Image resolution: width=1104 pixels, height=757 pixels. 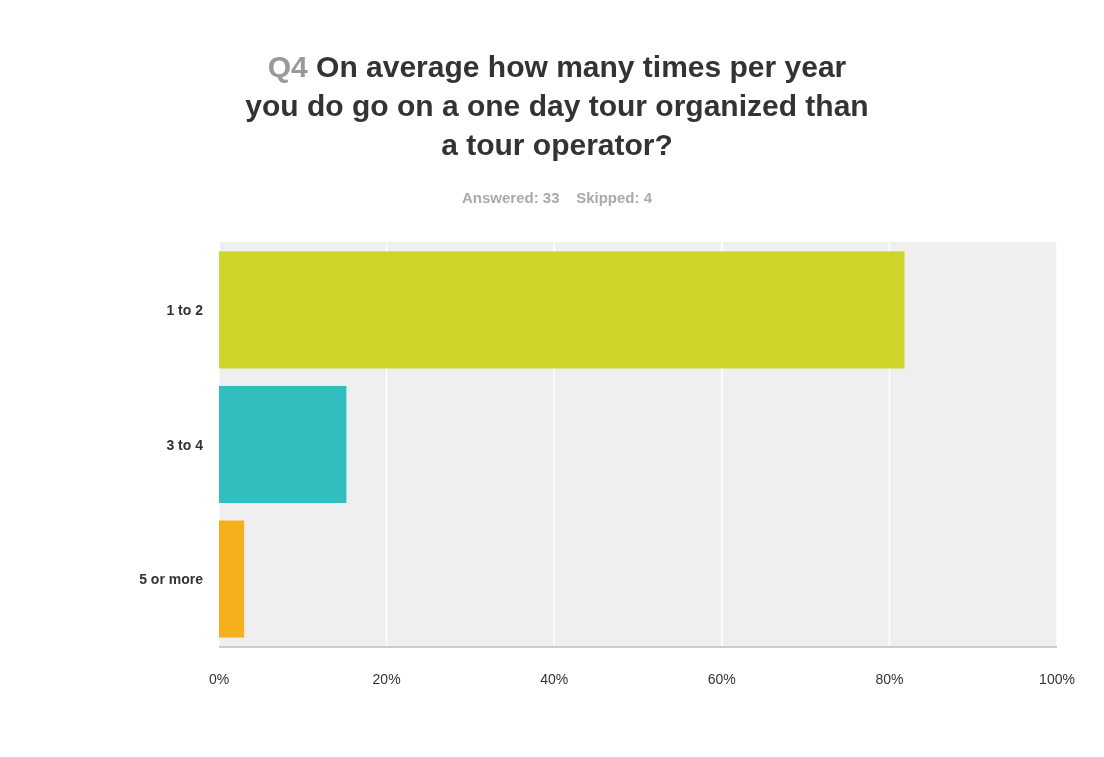 I want to click on chart-title: Q4 On average how many times per year you do go on a one day tour organized than a tour operator?, so click(x=557, y=105).